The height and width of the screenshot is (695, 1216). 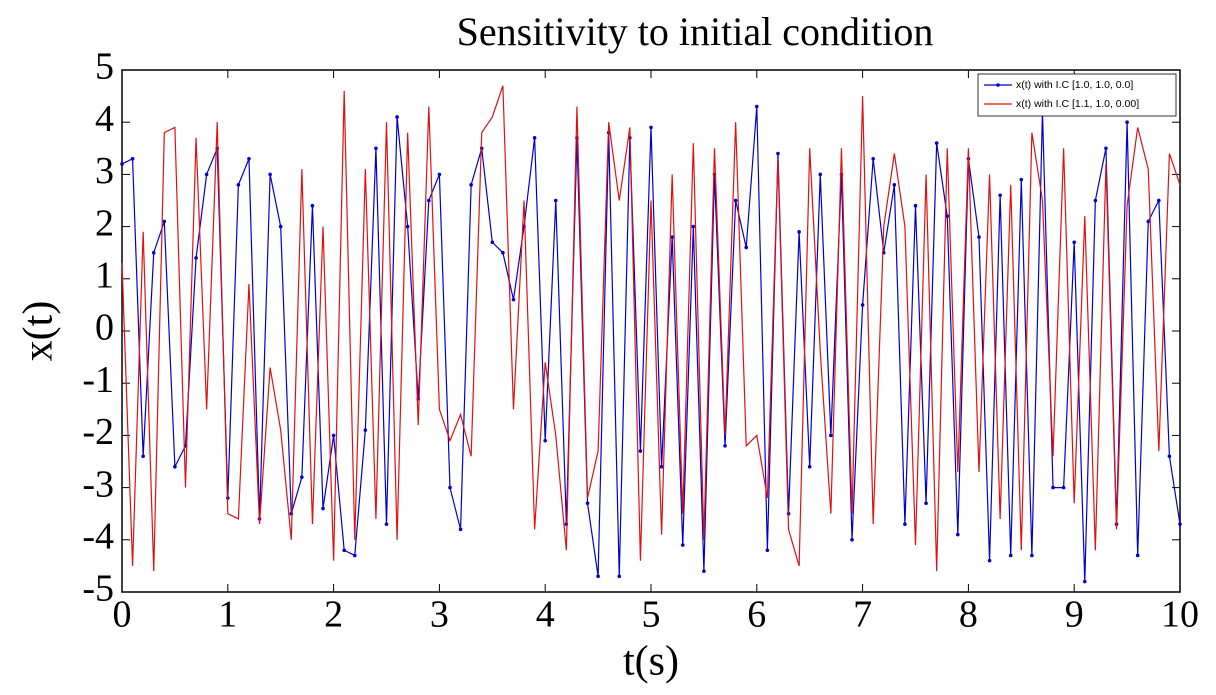 I want to click on y-tick-label: 0, so click(x=104, y=328).